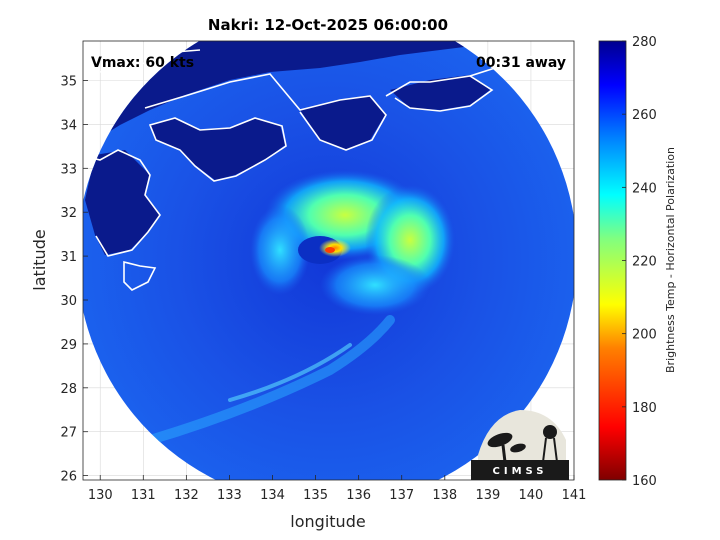  I want to click on colorbar-ticks: 280 260 240 220 200 180 160, so click(639, 262).